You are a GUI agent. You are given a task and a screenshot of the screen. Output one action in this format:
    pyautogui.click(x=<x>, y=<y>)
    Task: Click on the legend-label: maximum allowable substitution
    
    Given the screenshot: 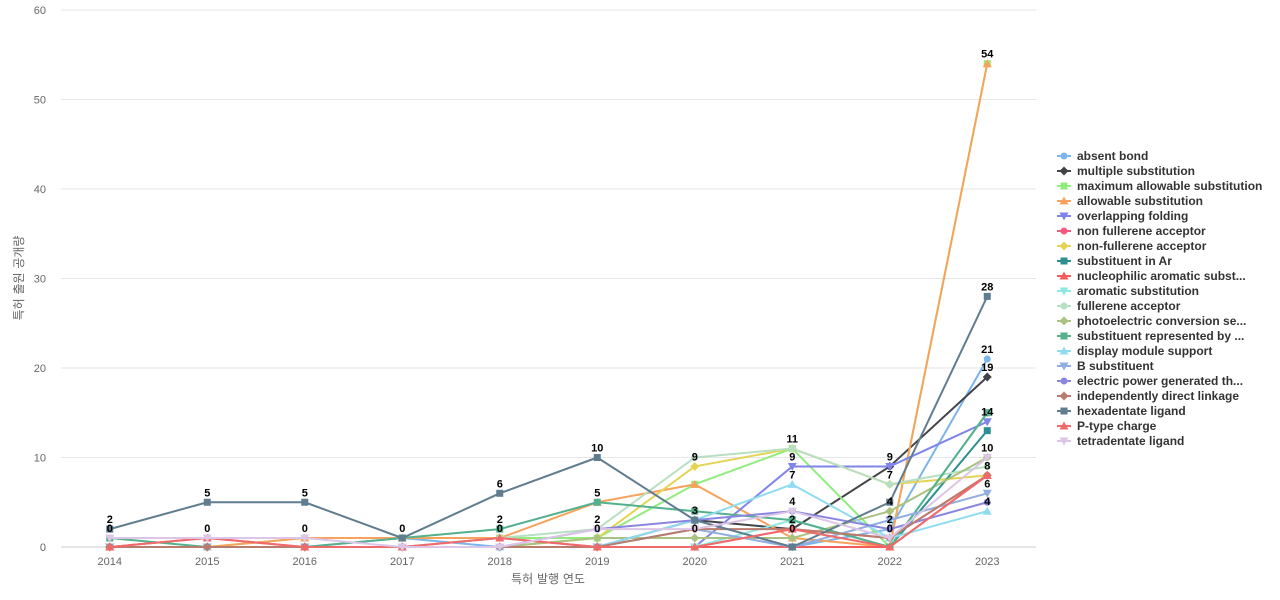 What is the action you would take?
    pyautogui.click(x=1169, y=186)
    